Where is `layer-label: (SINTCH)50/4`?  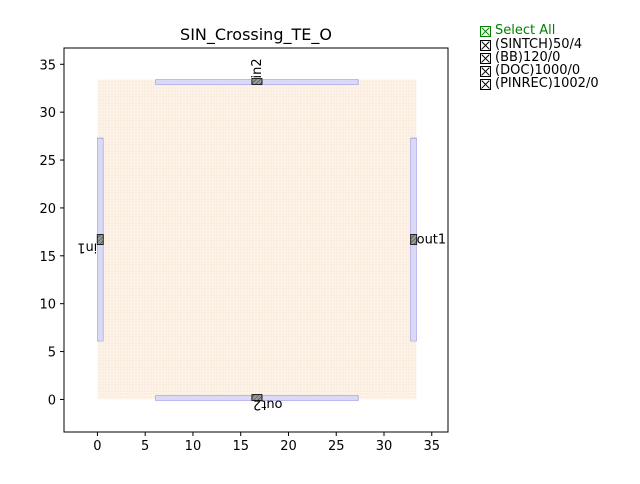
layer-label: (SINTCH)50/4 is located at coordinates (539, 44).